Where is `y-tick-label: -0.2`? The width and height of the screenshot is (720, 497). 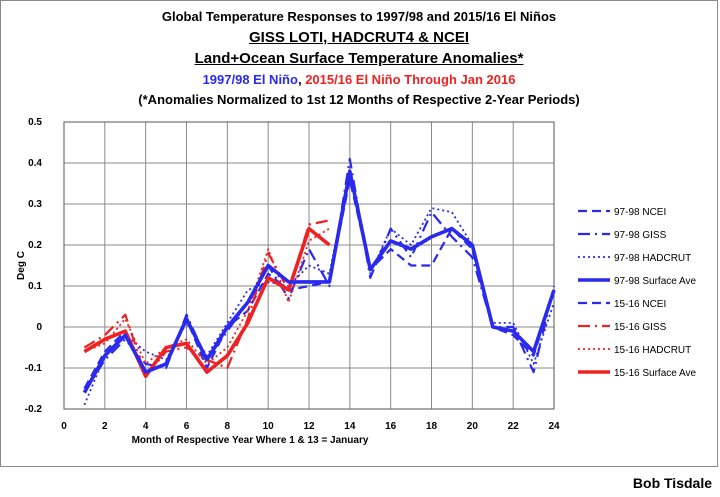 y-tick-label: -0.2 is located at coordinates (34, 409).